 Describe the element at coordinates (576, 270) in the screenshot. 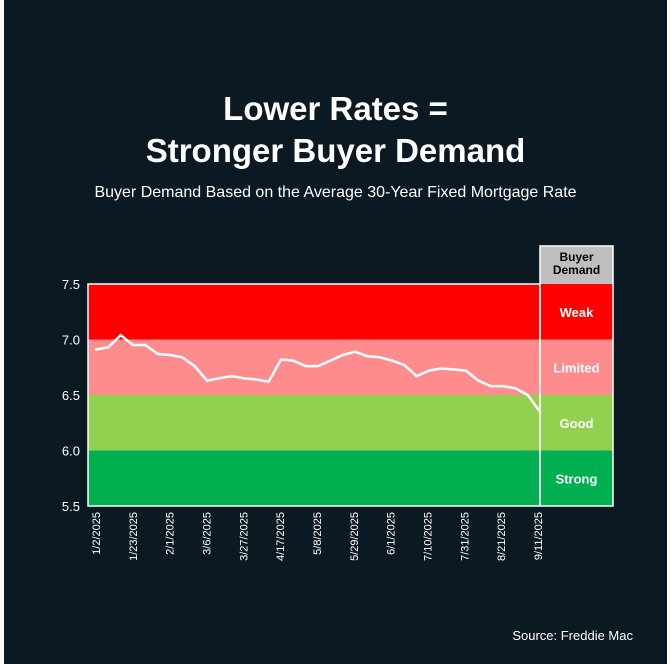

I see `legend-header-line-2: Demand` at that location.